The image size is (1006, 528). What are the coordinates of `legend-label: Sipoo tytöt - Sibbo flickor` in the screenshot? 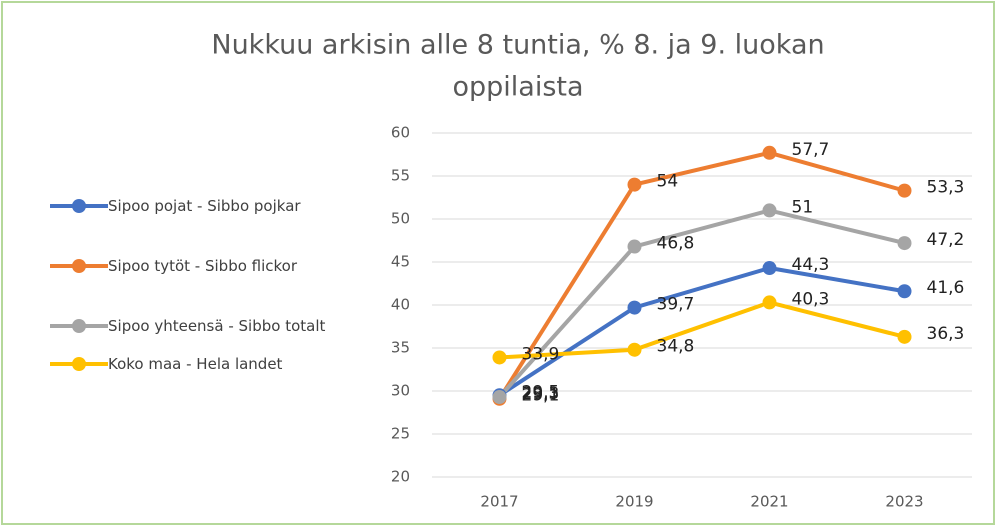 It's located at (203, 266).